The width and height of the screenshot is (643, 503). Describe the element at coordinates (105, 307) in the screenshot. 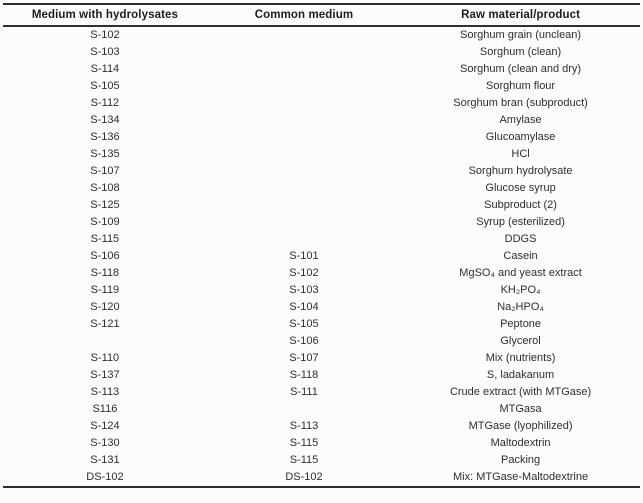

I see `table-cell: S-120` at that location.